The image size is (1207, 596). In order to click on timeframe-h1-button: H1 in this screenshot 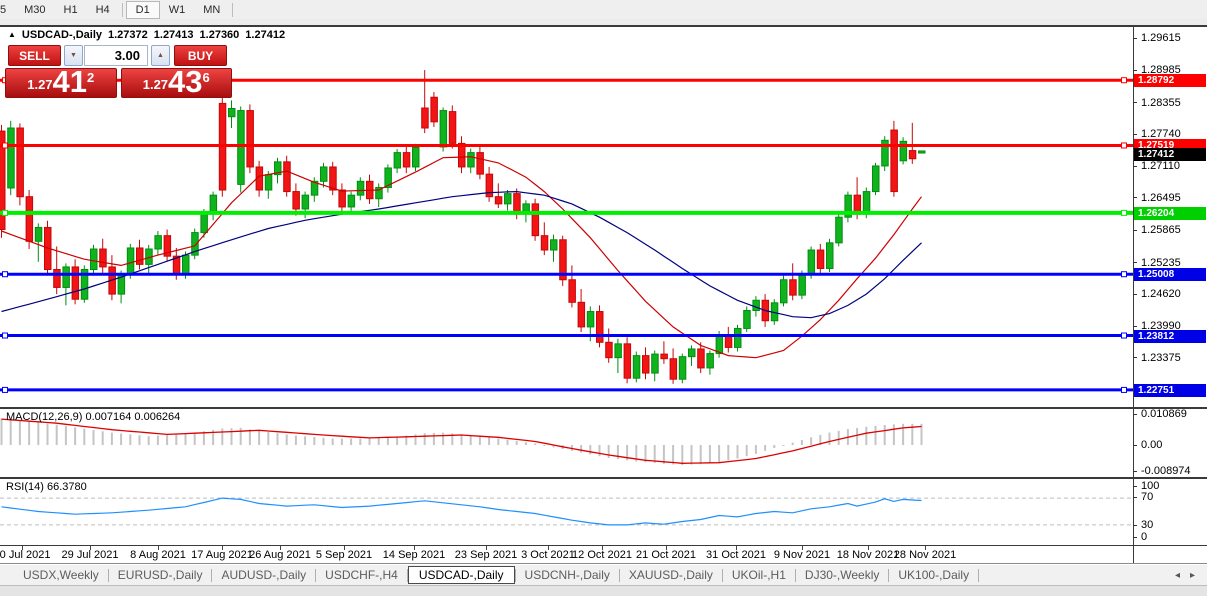, I will do `click(70, 9)`.